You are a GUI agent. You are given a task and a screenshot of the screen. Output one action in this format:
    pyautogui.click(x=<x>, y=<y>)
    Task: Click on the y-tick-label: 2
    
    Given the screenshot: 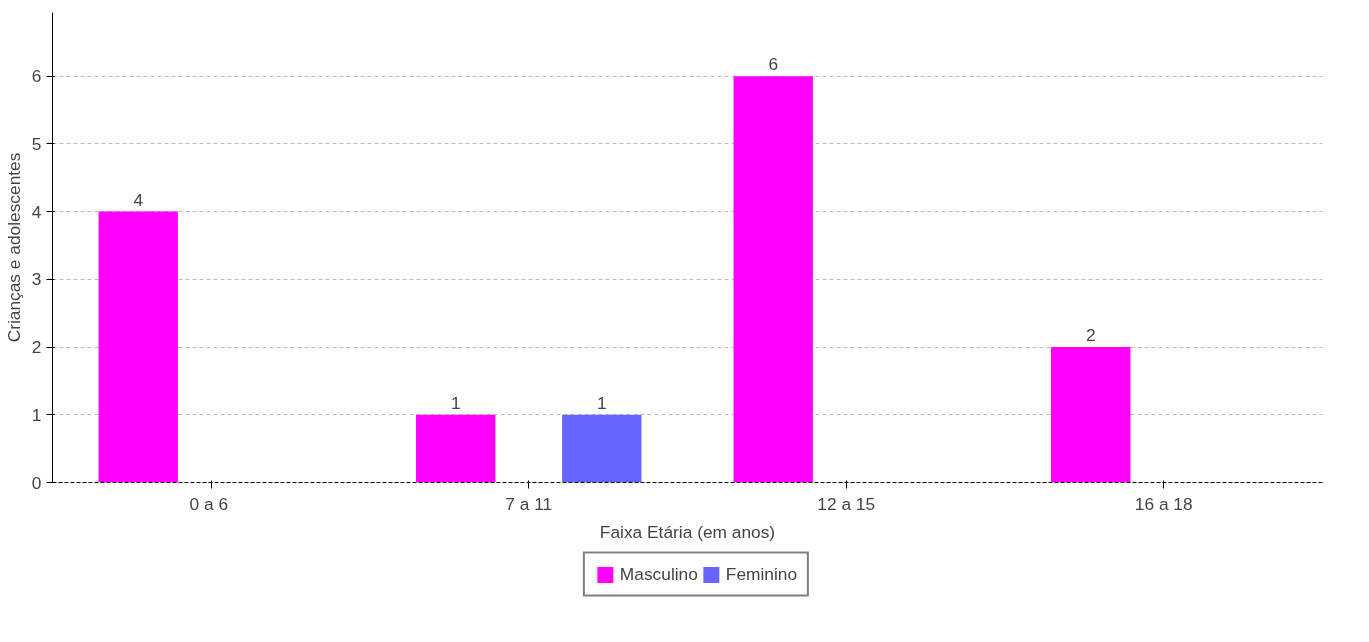 What is the action you would take?
    pyautogui.click(x=36, y=347)
    